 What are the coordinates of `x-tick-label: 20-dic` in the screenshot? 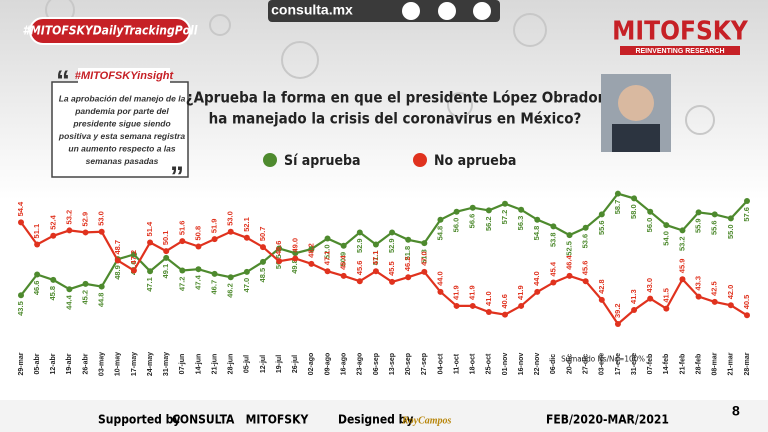 It's located at (569, 364).